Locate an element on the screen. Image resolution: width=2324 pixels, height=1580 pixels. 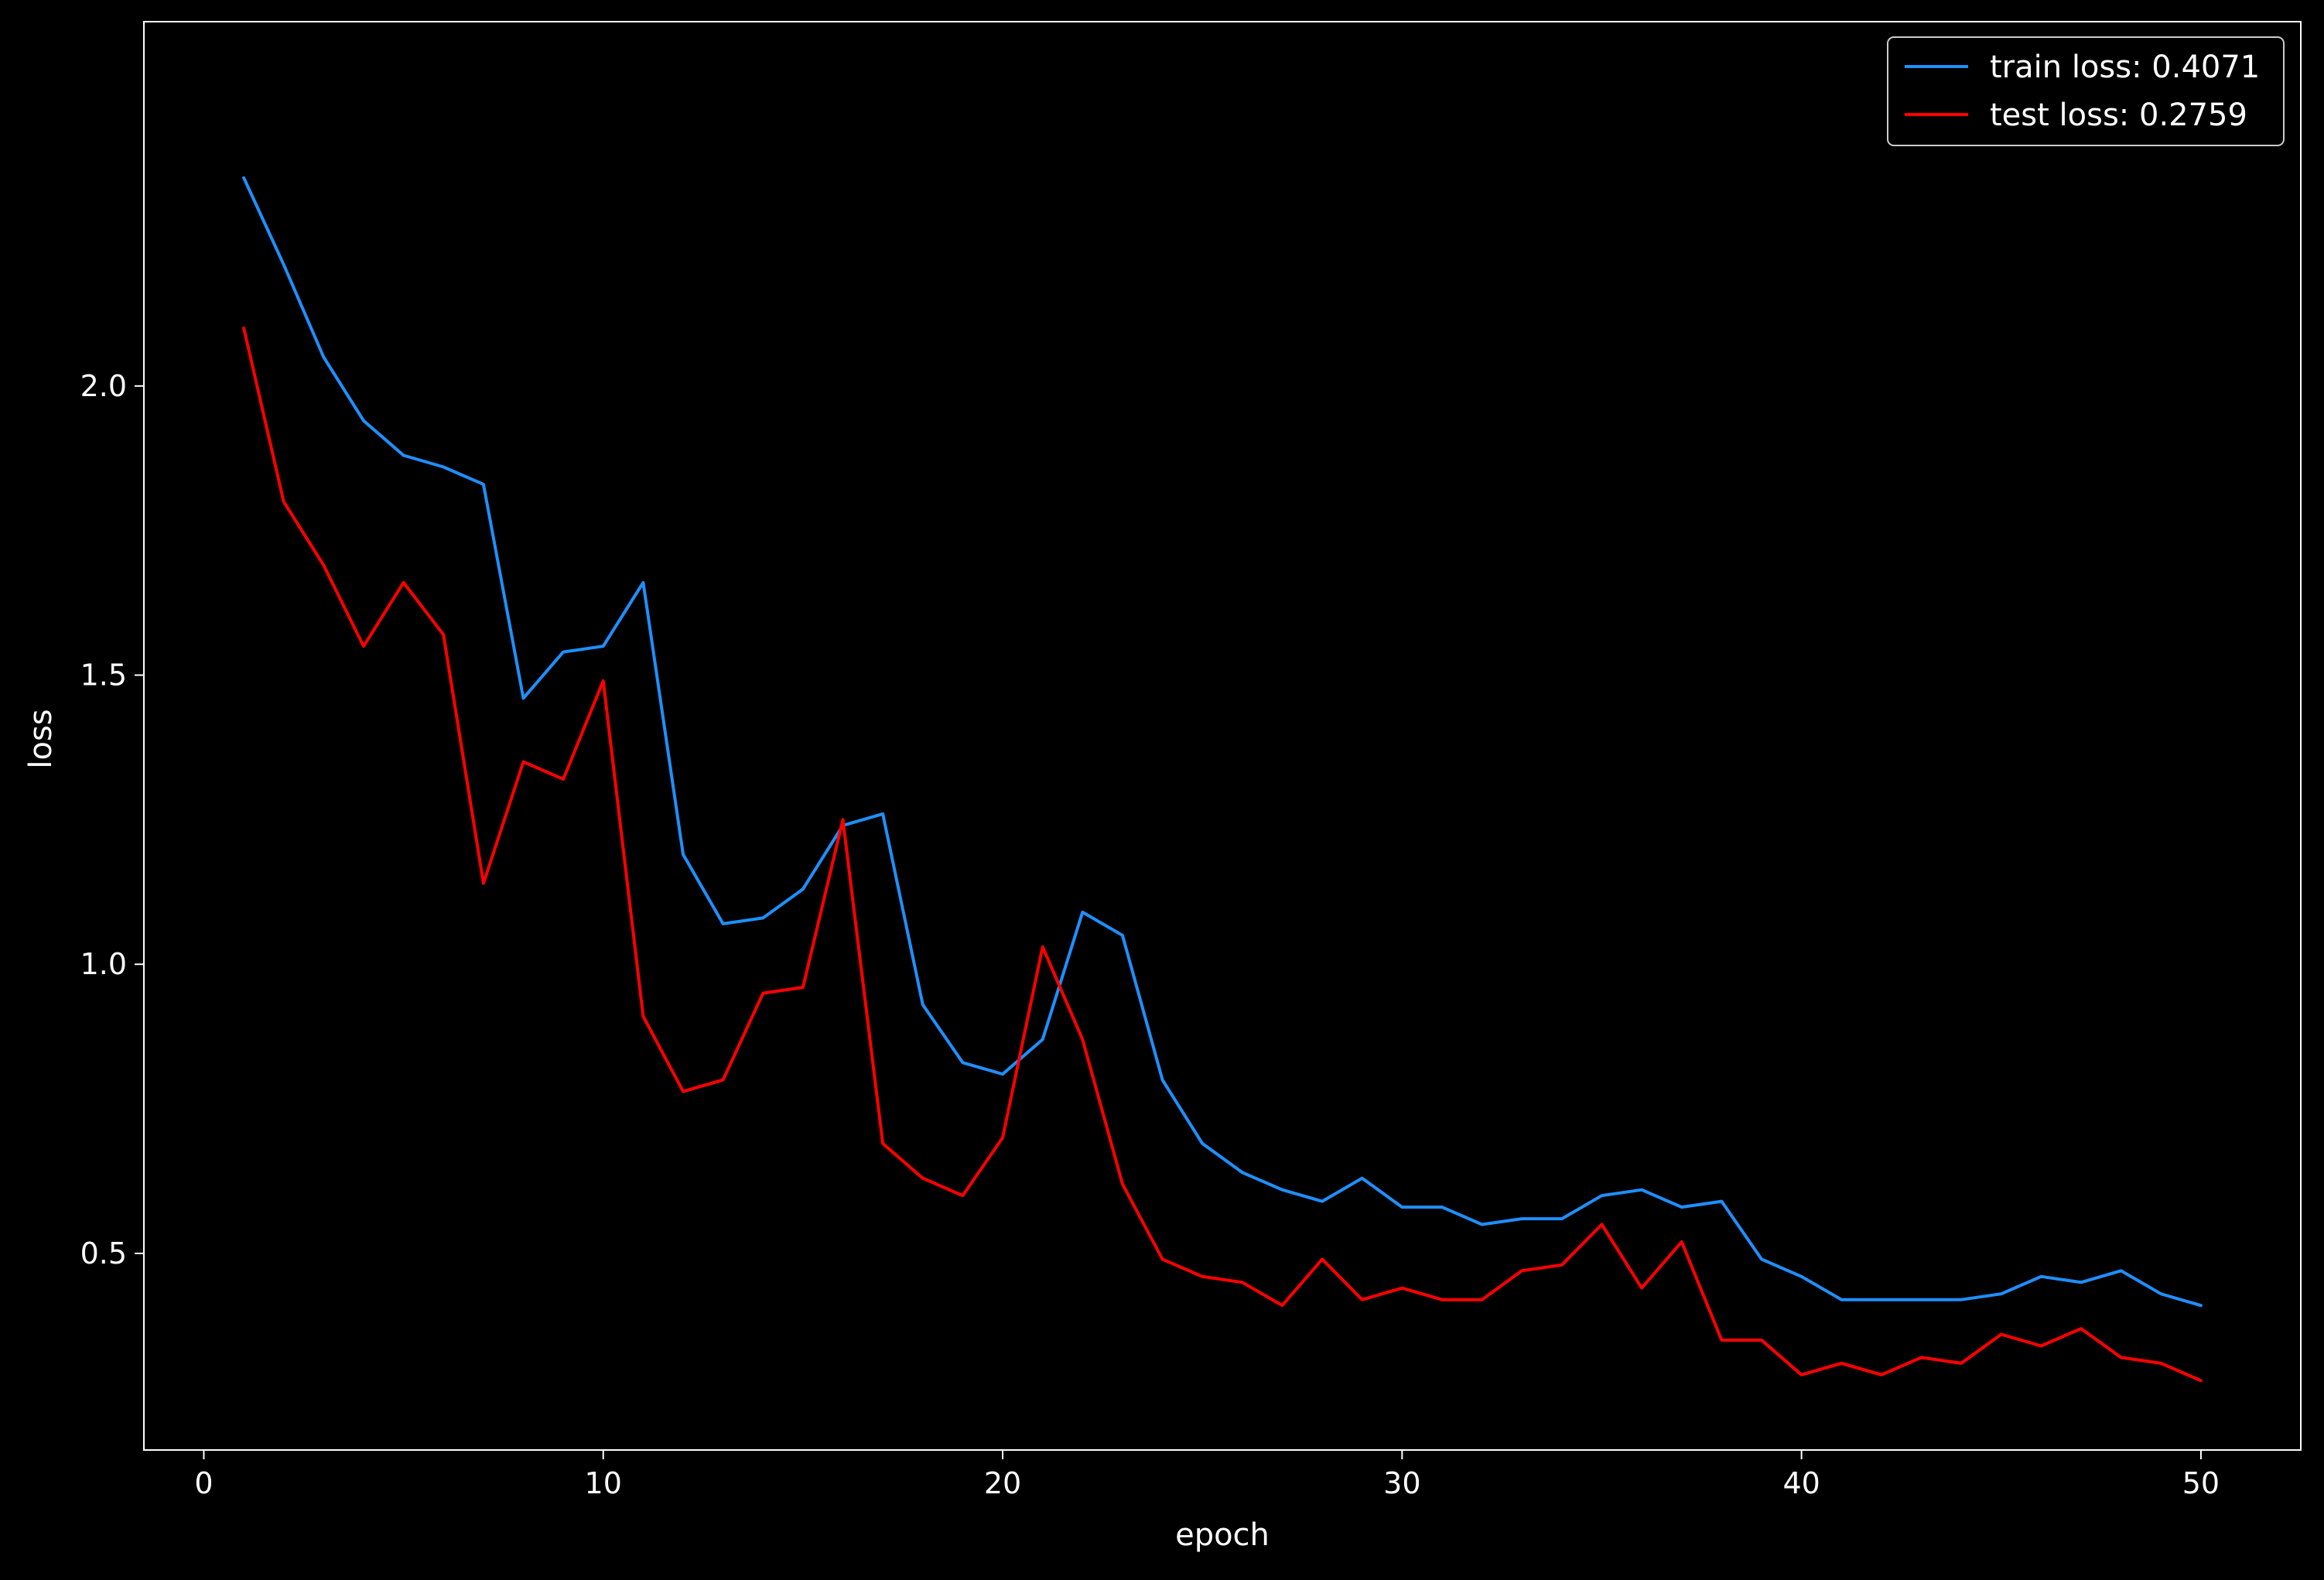
legend-box is located at coordinates (2086, 91).